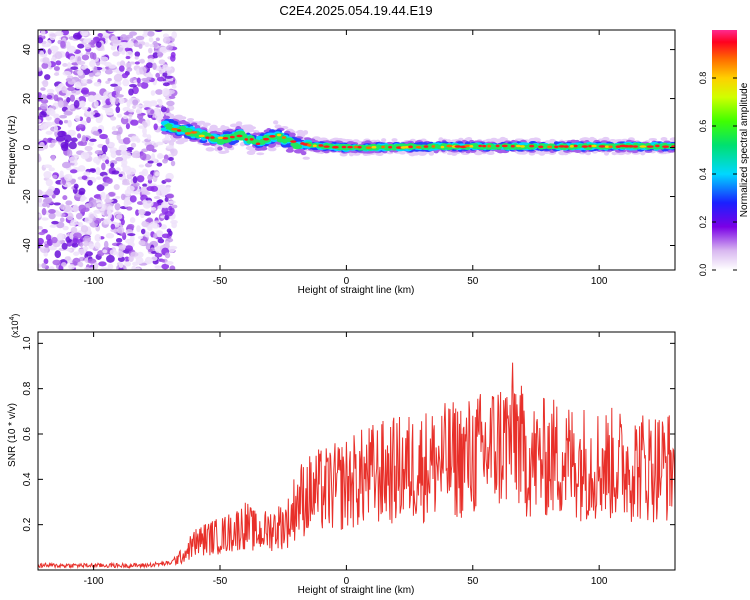 The width and height of the screenshot is (750, 600). I want to click on snr-multiplier: (x104), so click(14, 326).